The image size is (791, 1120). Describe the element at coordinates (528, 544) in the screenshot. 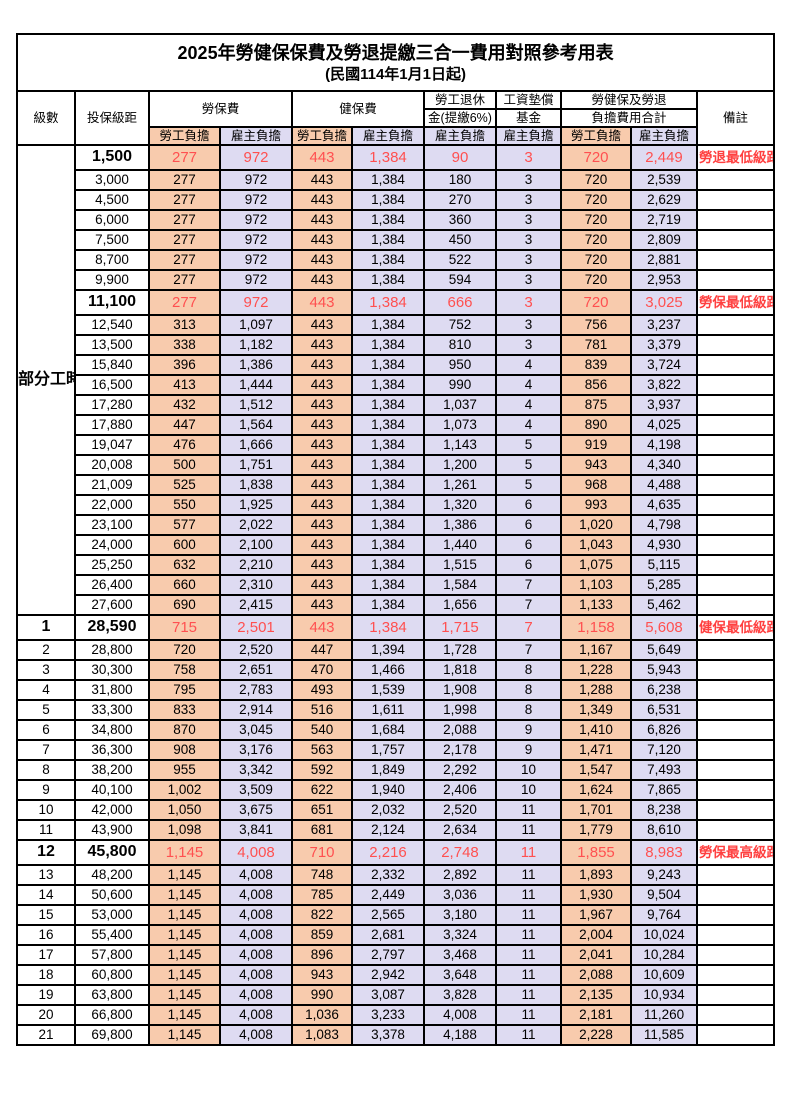

I see `cell-wage-fund-employer: 6` at that location.